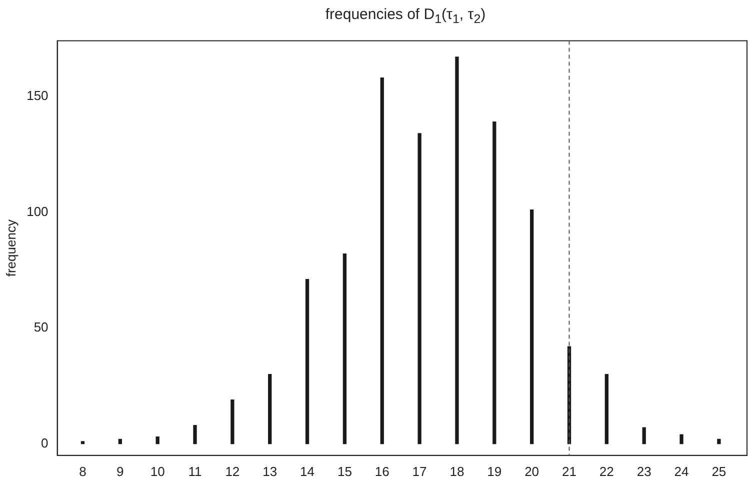 This screenshot has width=751, height=483. Describe the element at coordinates (10, 248) in the screenshot. I see `y-axis-title: frequency` at that location.